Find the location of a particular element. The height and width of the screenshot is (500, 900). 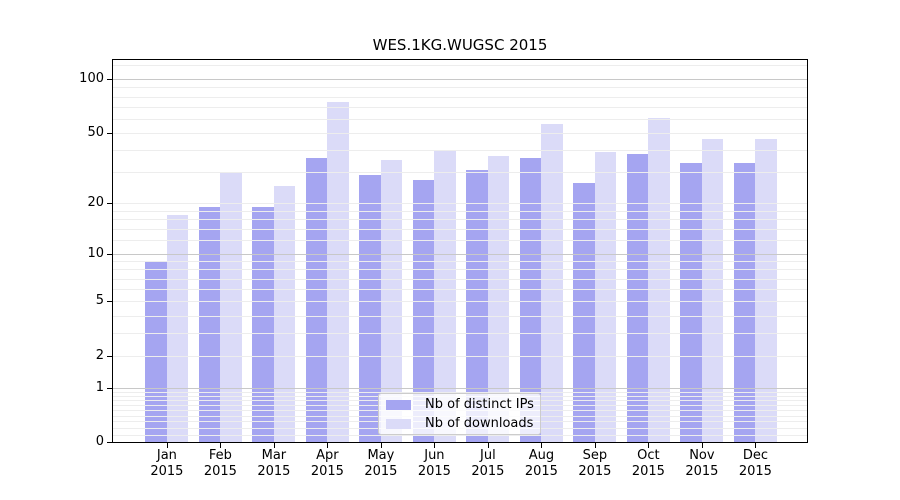

y-tick-label: 100 is located at coordinates (91, 79).